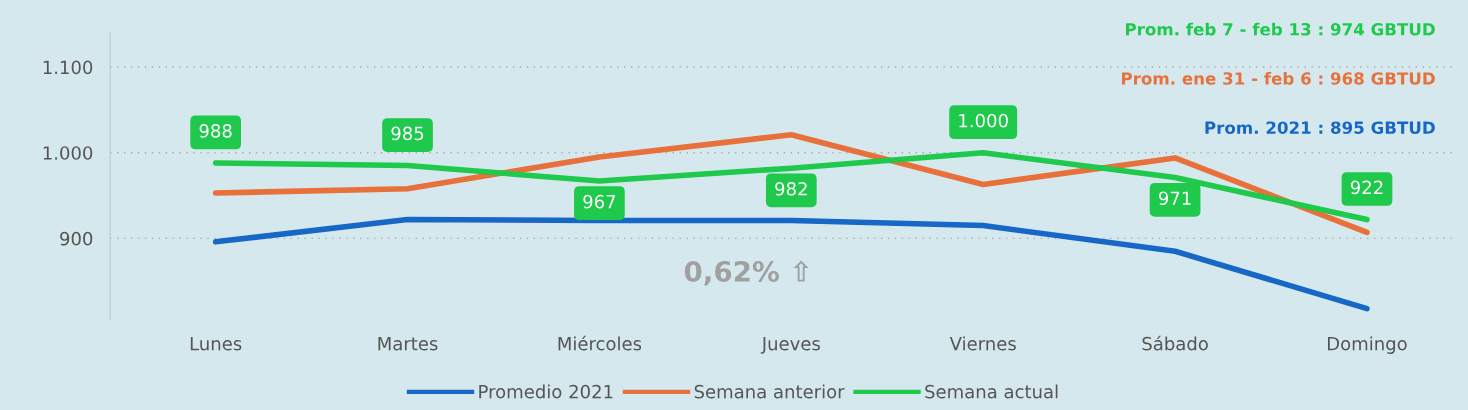  I want to click on y-tick-label: 1.000, so click(68, 153).